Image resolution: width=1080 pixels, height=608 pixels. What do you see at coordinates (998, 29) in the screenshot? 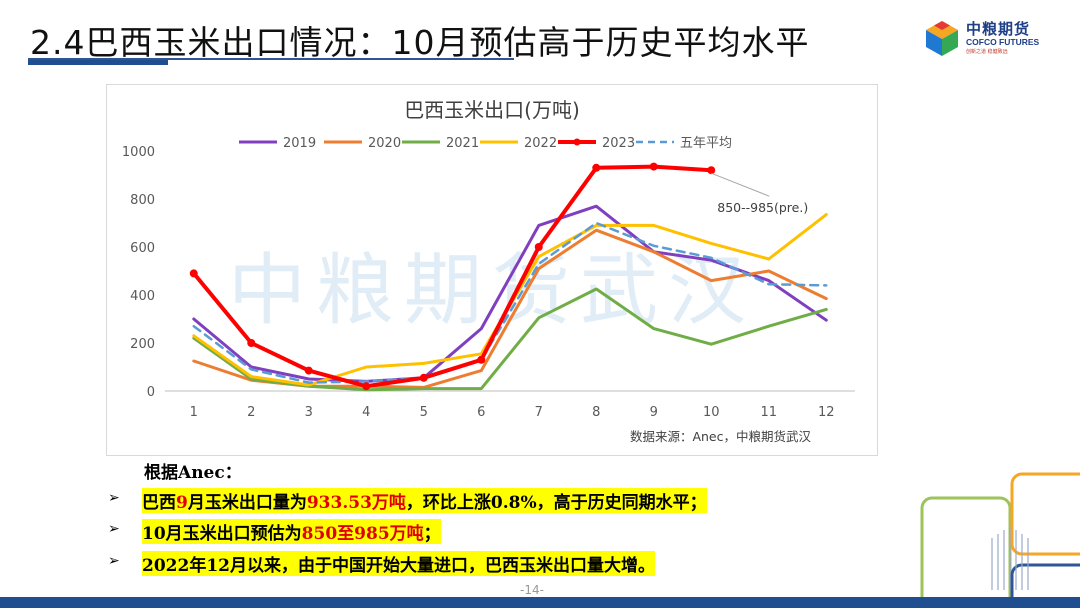
I see `logo-name-cn: 中粮期货` at bounding box center [998, 29].